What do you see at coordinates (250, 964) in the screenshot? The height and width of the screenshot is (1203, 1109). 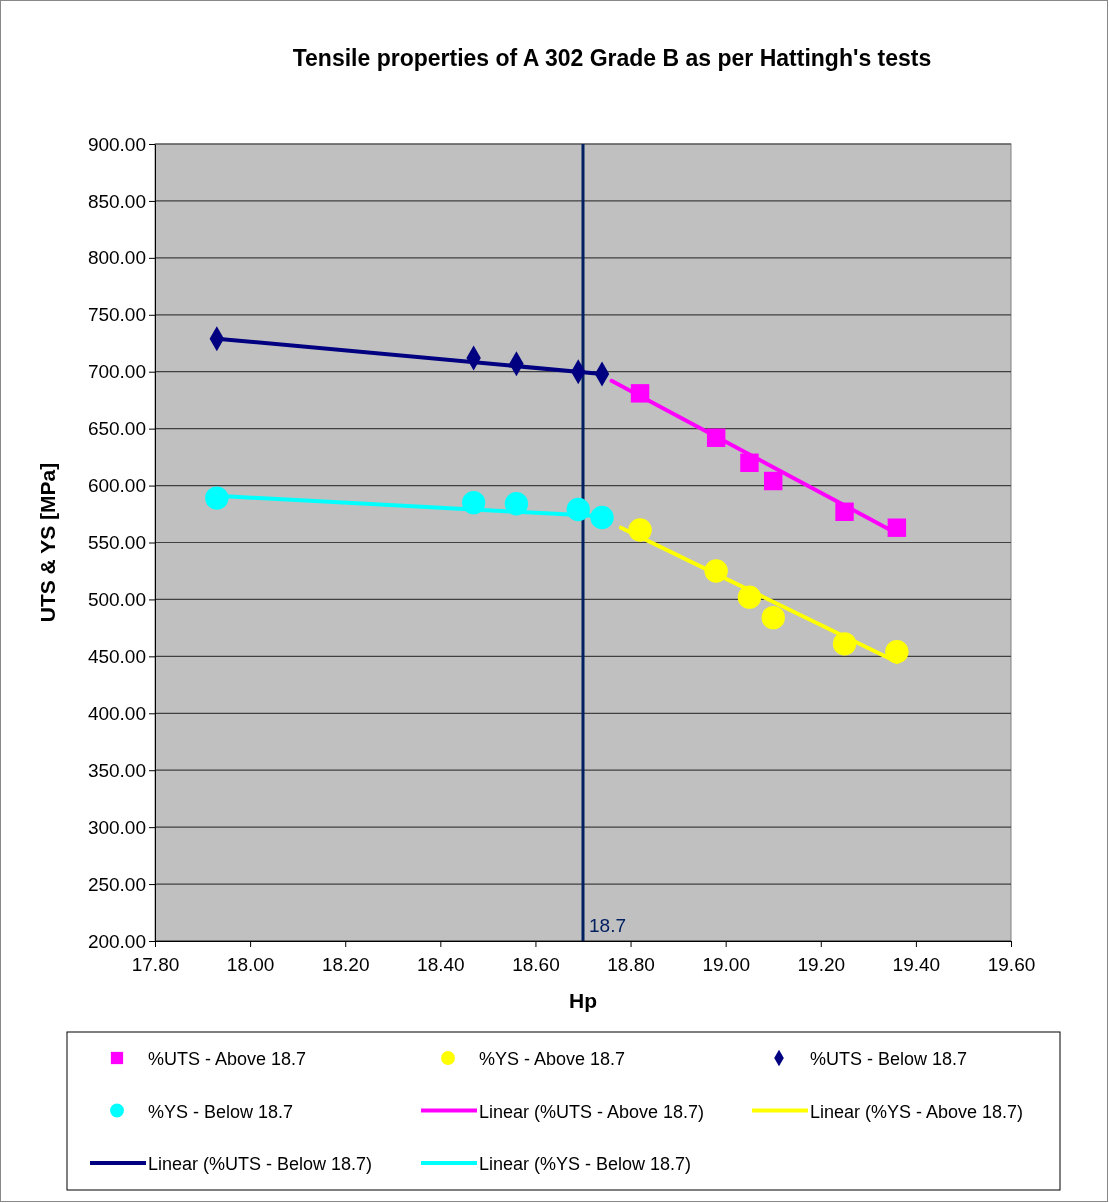 I see `x-tick-label: 18.00` at bounding box center [250, 964].